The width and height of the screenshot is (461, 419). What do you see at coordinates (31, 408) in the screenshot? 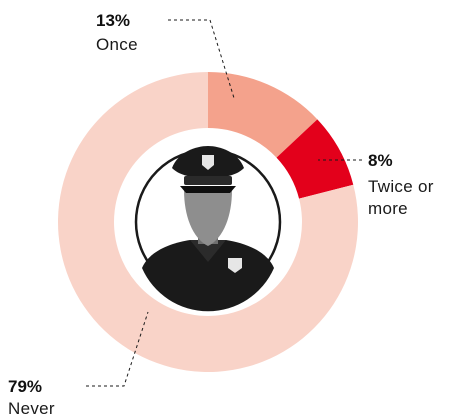
I see `category-label-never: Never` at bounding box center [31, 408].